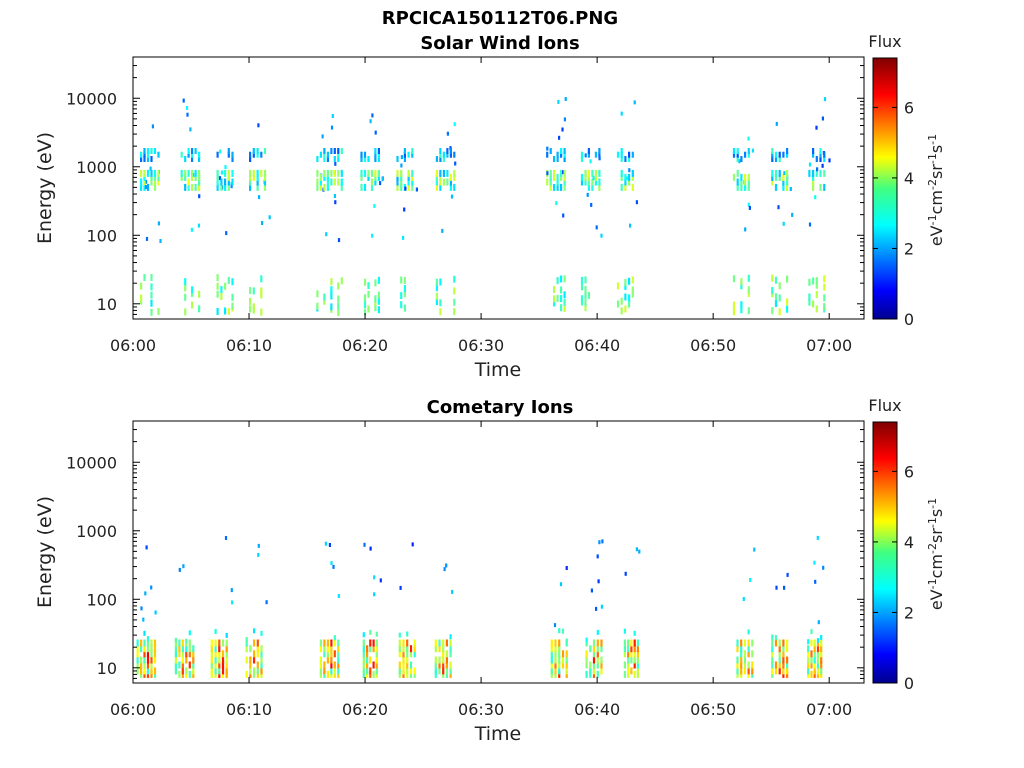 This screenshot has width=1024, height=768. Describe the element at coordinates (481, 709) in the screenshot. I see `x-tick-label: 06:30` at that location.